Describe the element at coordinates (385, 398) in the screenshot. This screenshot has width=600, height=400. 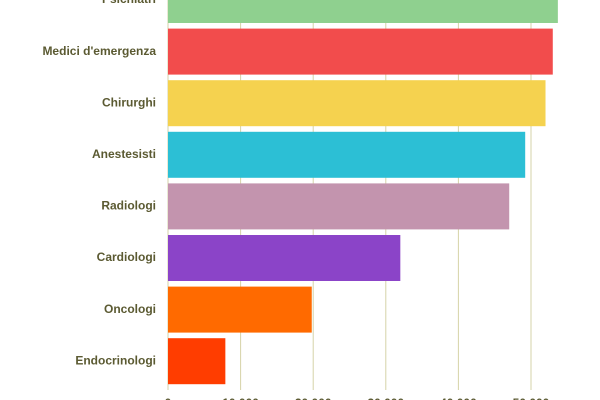
I see `x-tick-label: 30,000` at that location.